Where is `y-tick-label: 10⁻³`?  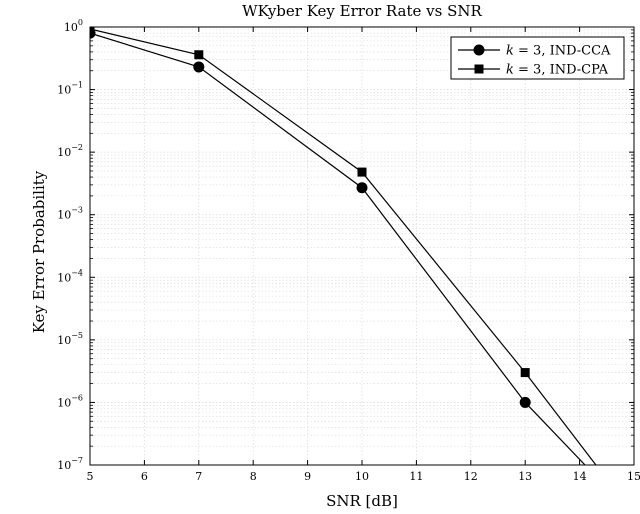 y-tick-label: 10⁻³ is located at coordinates (70, 214).